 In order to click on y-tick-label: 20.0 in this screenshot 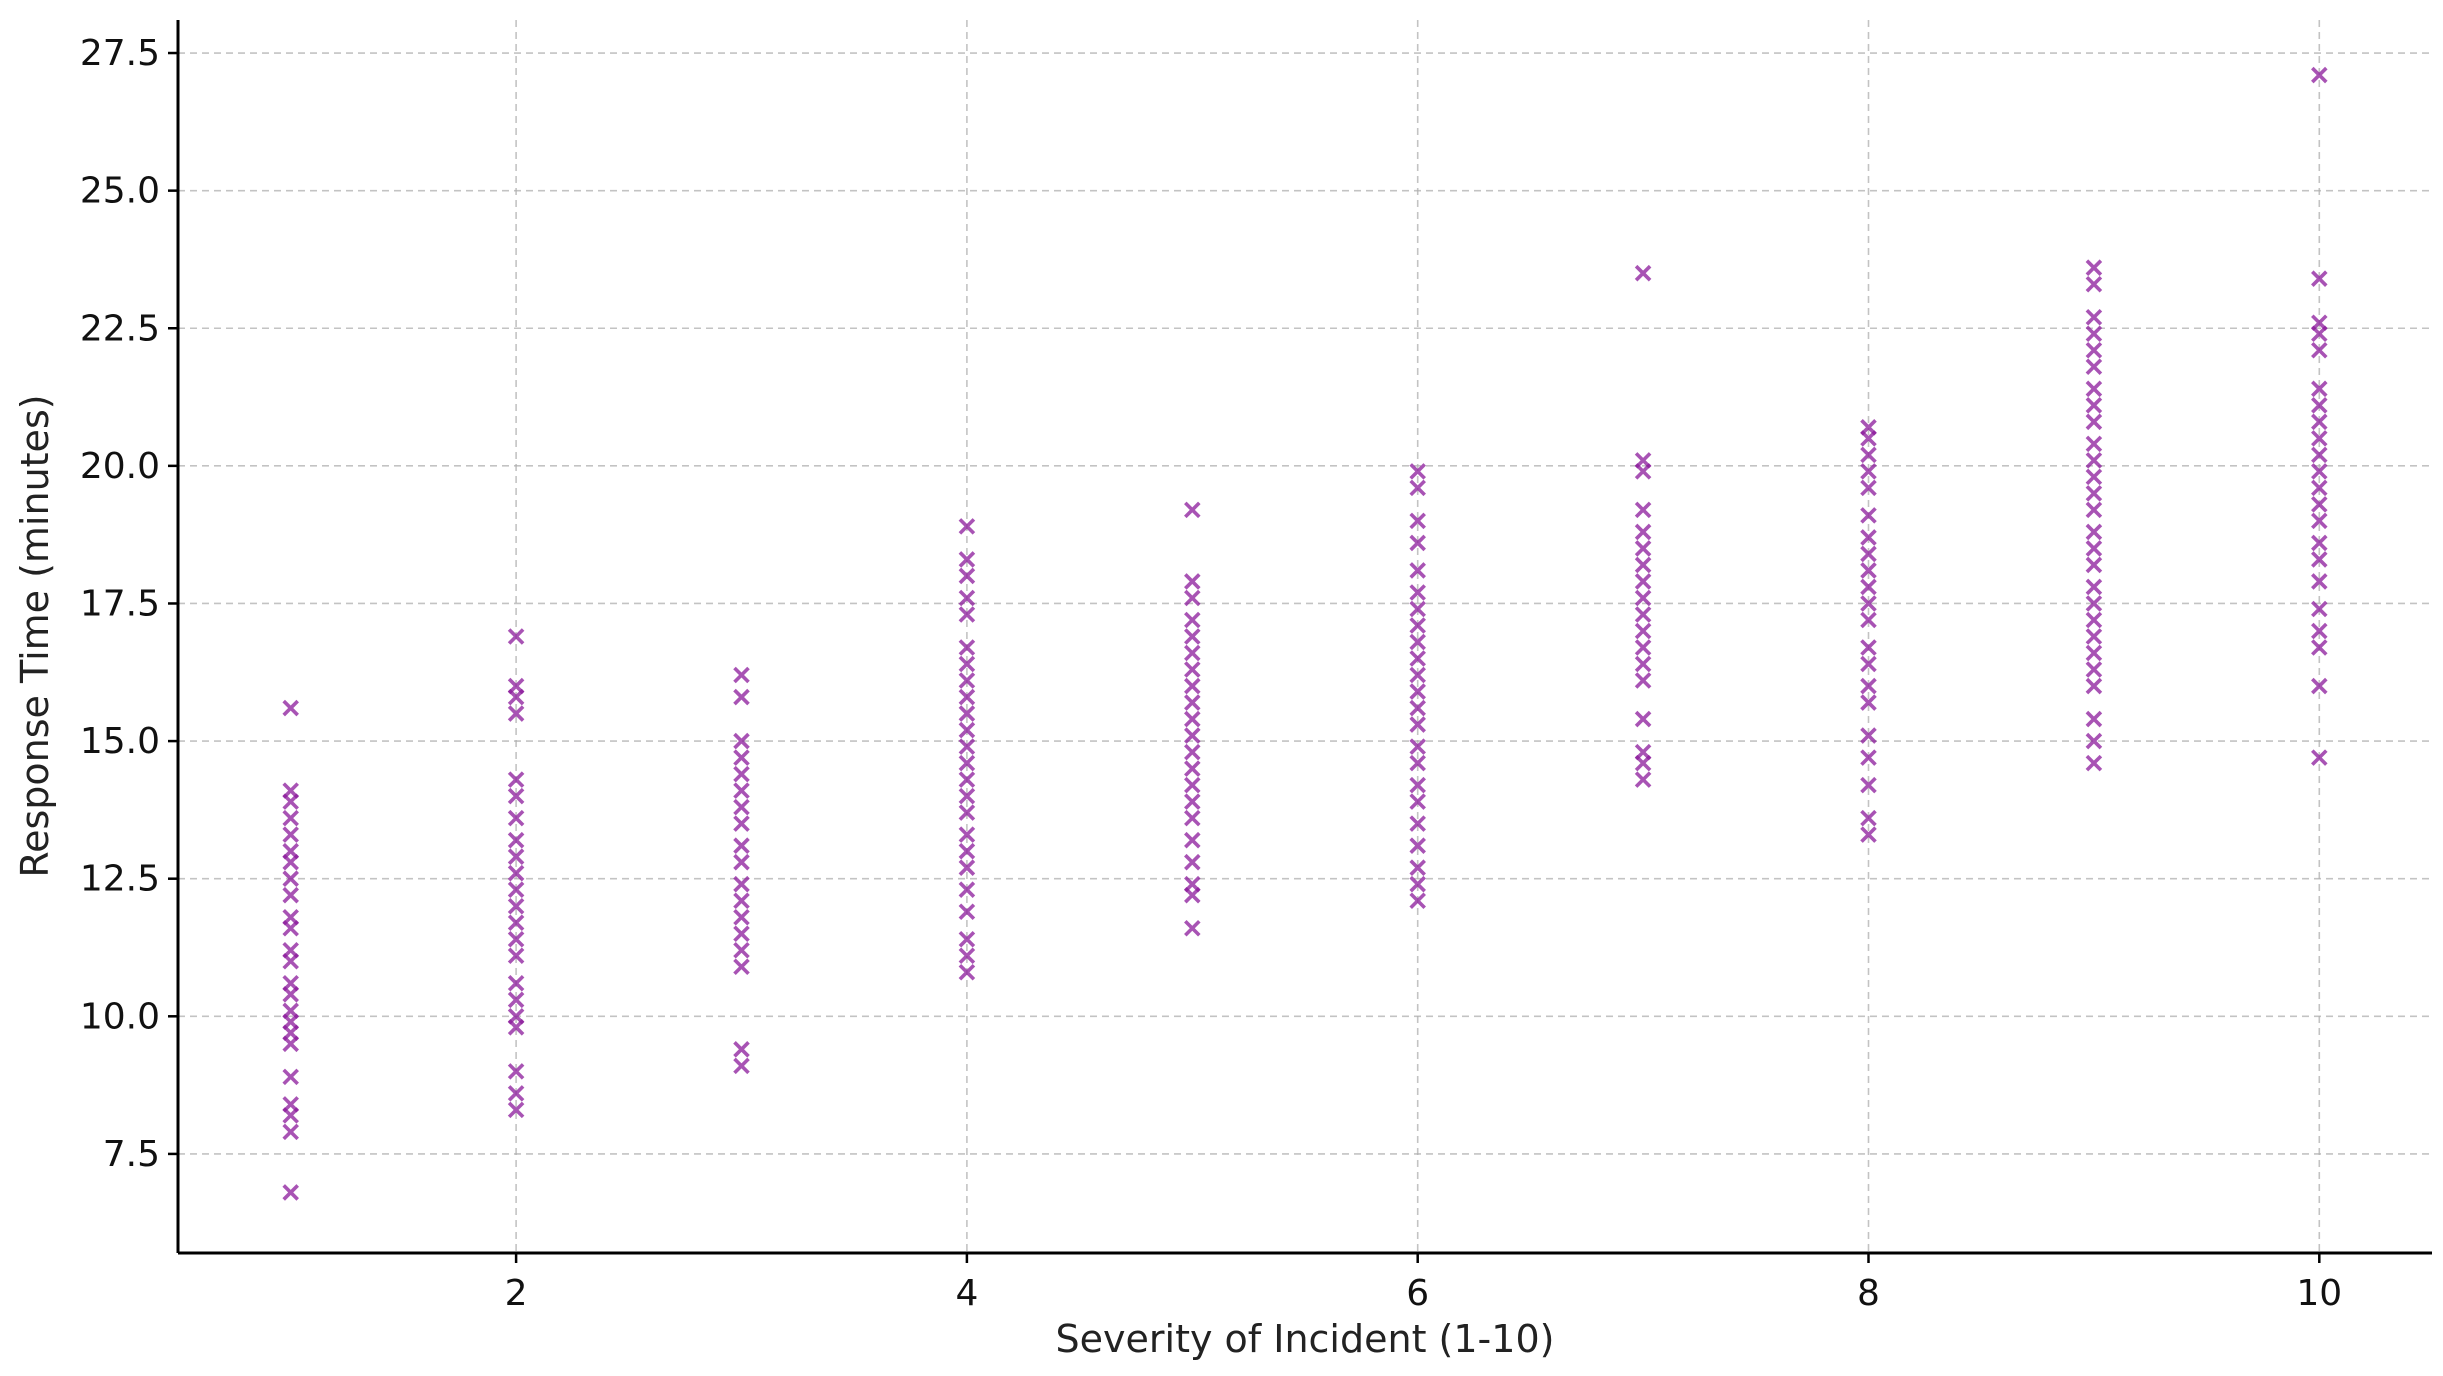, I will do `click(120, 466)`.